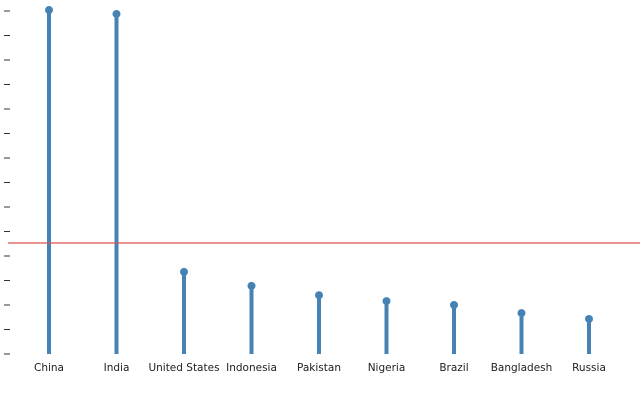  What do you see at coordinates (117, 368) in the screenshot?
I see `x-tick-label: India` at bounding box center [117, 368].